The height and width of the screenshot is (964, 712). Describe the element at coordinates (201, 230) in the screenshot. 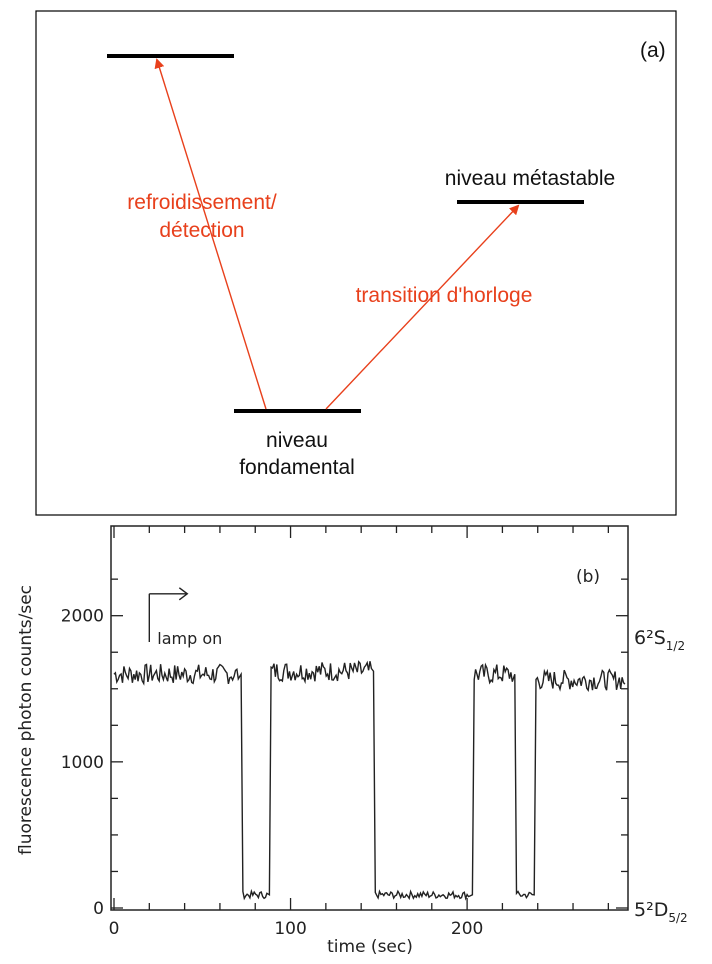

I see `cooling-transition-label-line2: détection` at that location.